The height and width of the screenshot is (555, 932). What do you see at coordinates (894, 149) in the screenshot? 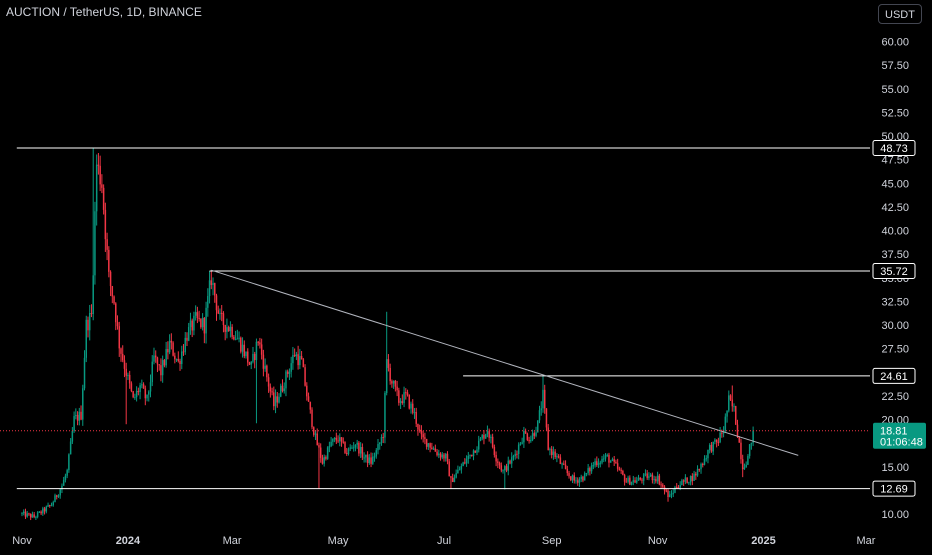
I see `level-badge-label: 48.73` at bounding box center [894, 149].